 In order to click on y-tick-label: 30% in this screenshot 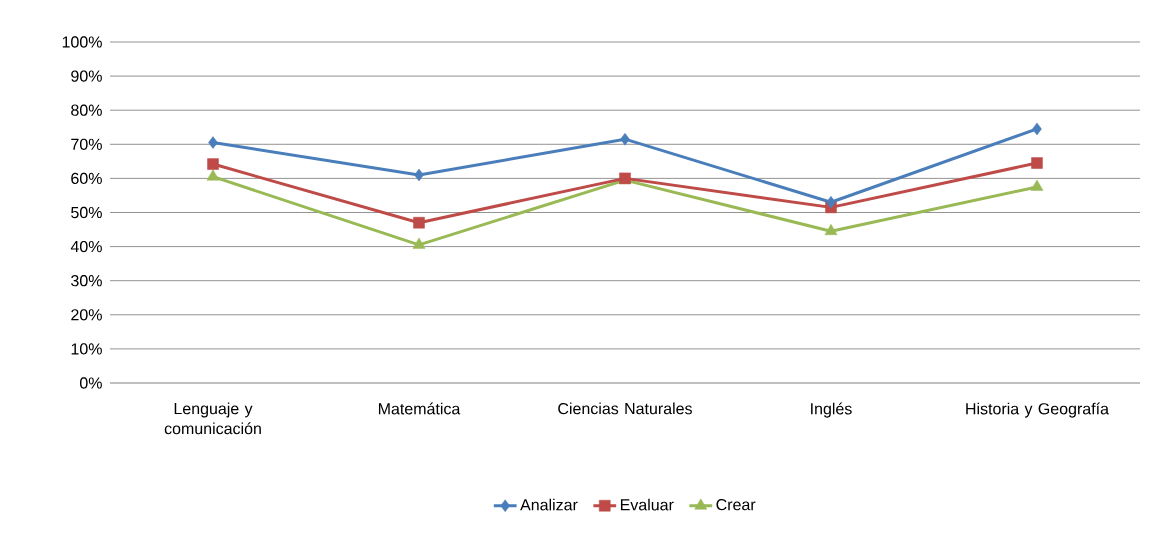, I will do `click(86, 281)`.